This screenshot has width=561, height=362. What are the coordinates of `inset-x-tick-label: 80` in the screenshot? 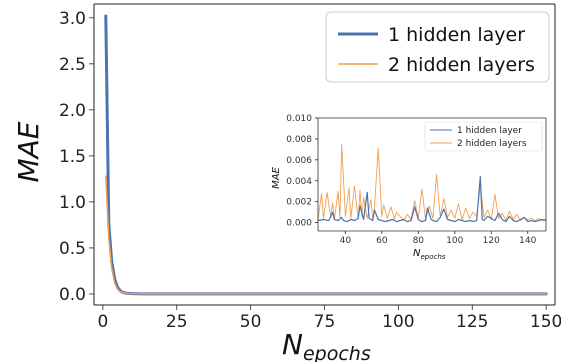 It's located at (419, 241).